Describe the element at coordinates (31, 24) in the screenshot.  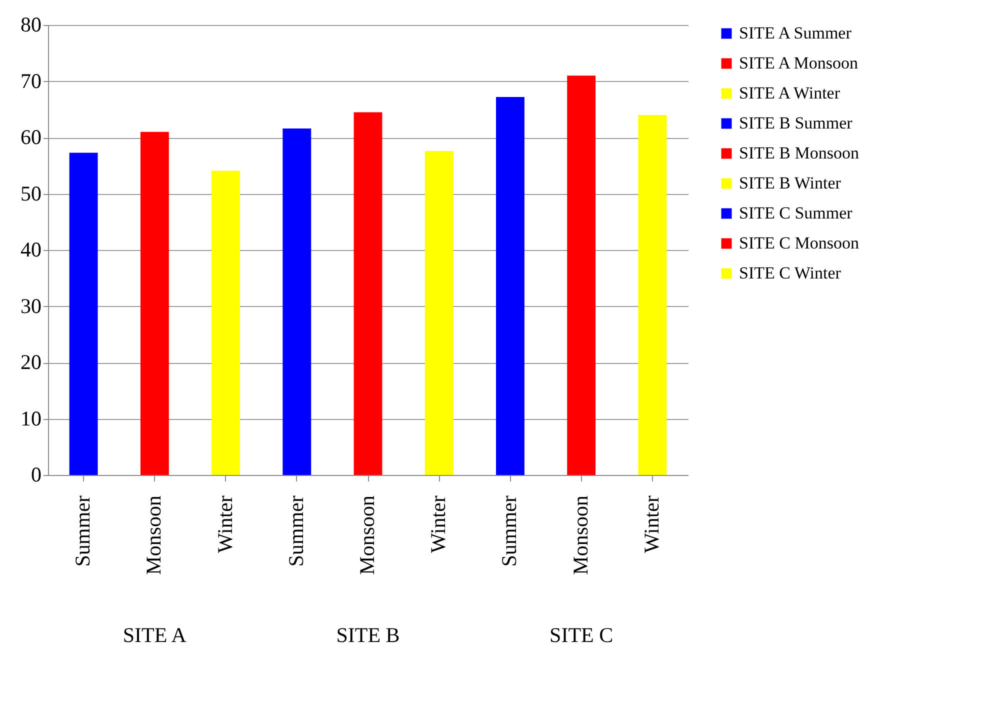
I see `y-tick-label: 80` at that location.